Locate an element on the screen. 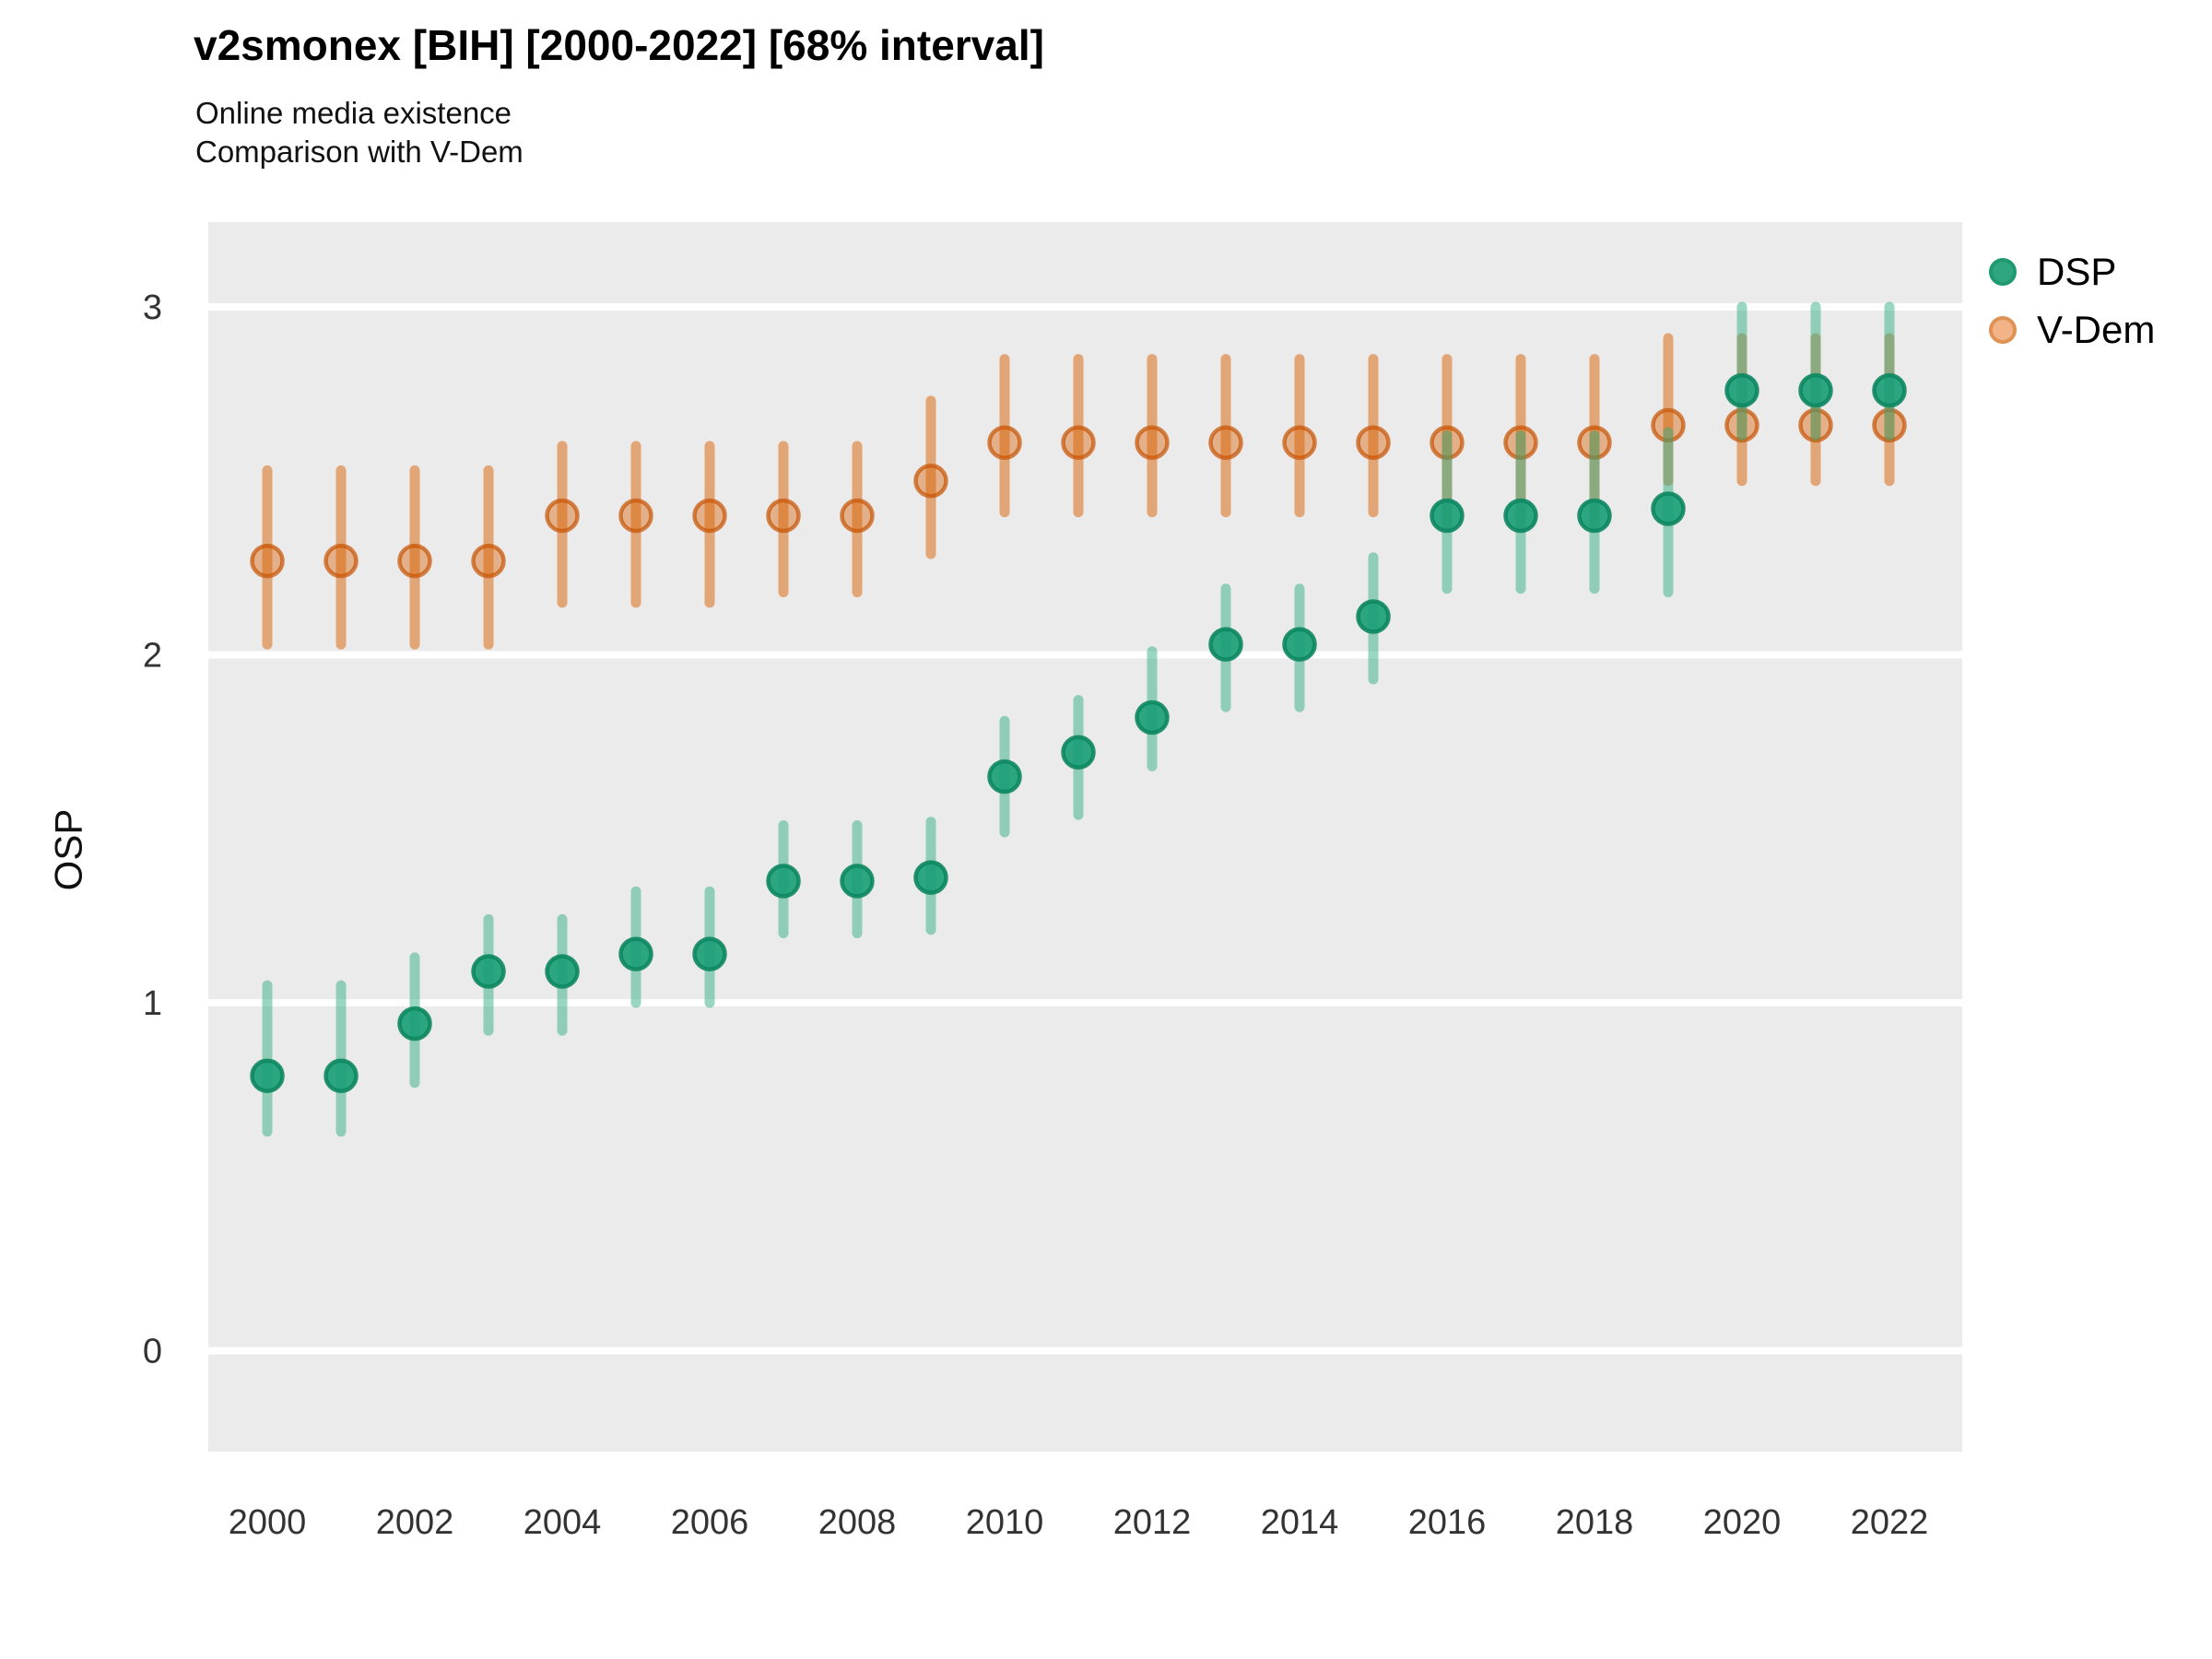 Image resolution: width=2212 pixels, height=1659 pixels. x-tick-label-2014: 2014 is located at coordinates (1300, 1522).